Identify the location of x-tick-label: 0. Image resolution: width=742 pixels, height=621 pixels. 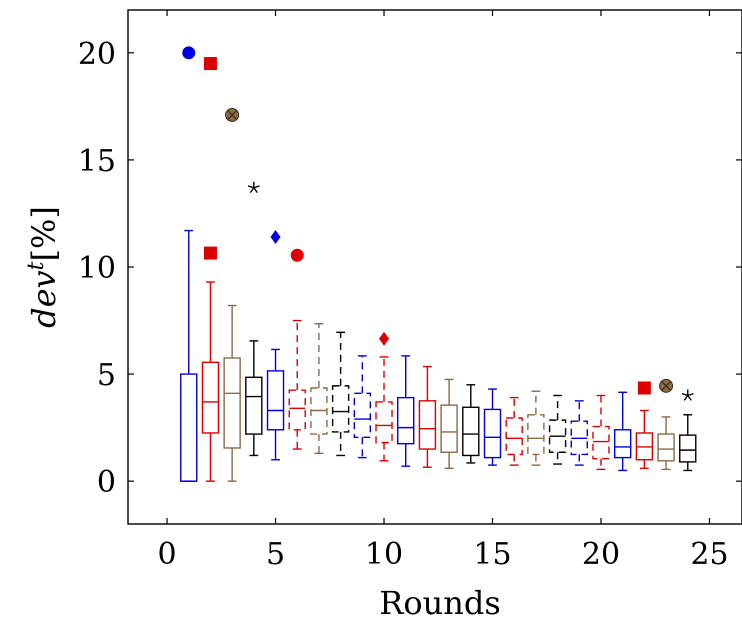
(167, 554).